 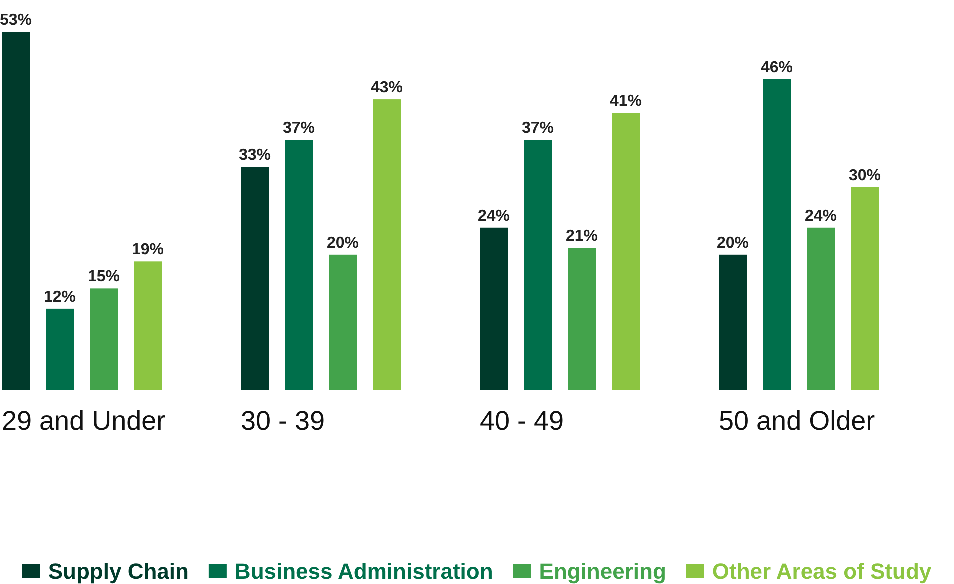 What do you see at coordinates (865, 175) in the screenshot?
I see `data-label: 30%` at bounding box center [865, 175].